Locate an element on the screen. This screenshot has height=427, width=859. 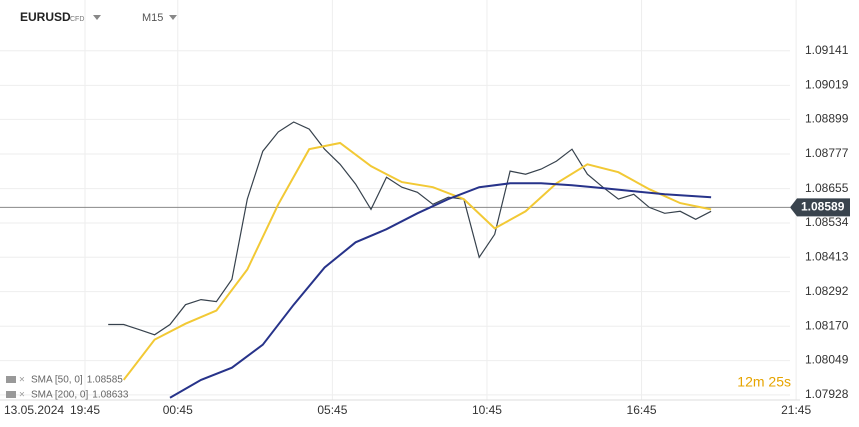
x-tick-label: 10:45 is located at coordinates (487, 410).